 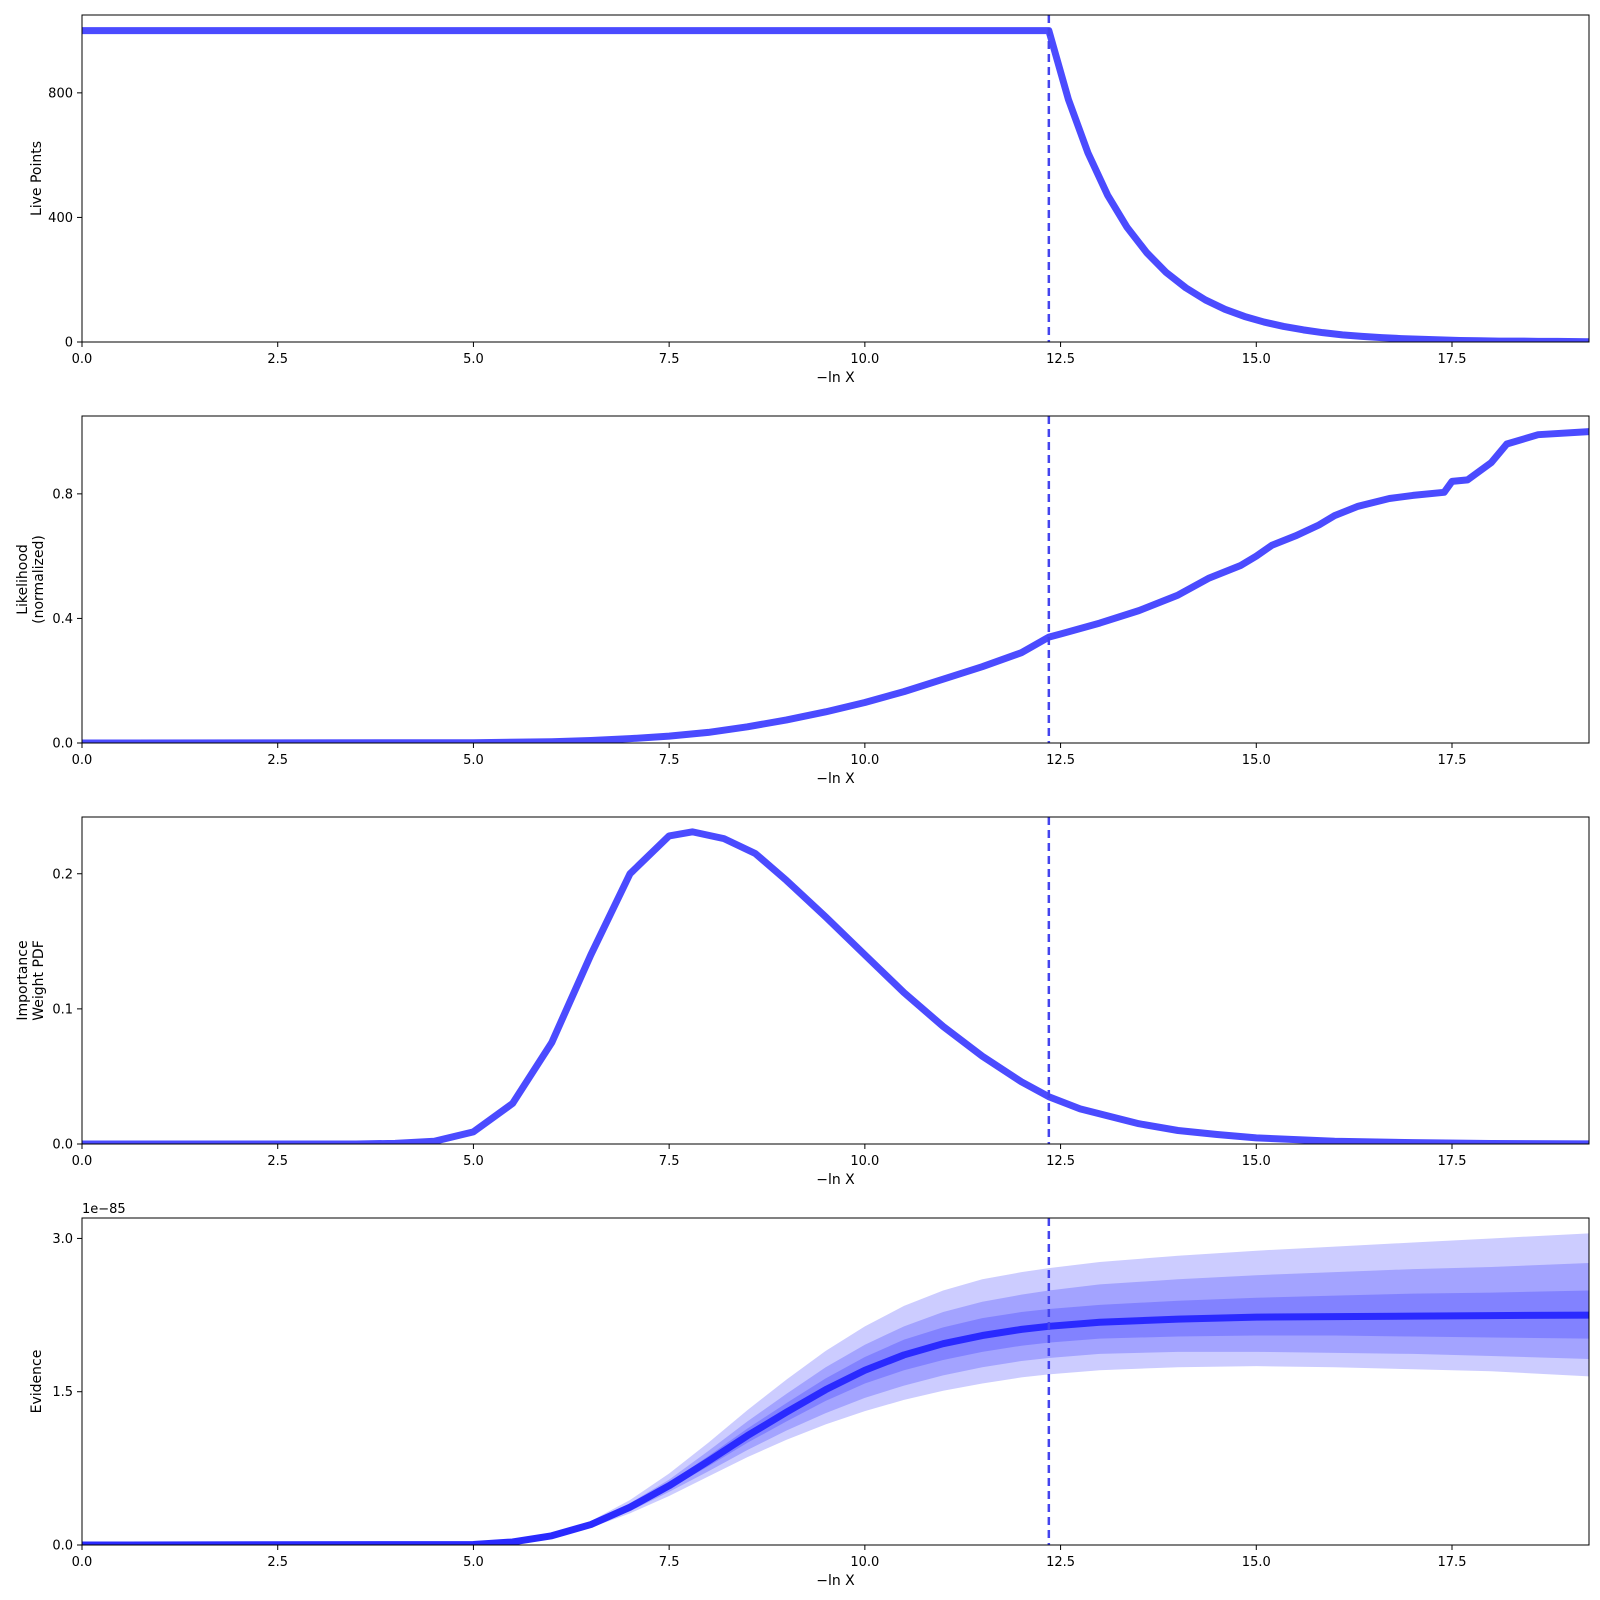 What do you see at coordinates (104, 1209) in the screenshot?
I see `y-offset-label: 1e−85` at bounding box center [104, 1209].